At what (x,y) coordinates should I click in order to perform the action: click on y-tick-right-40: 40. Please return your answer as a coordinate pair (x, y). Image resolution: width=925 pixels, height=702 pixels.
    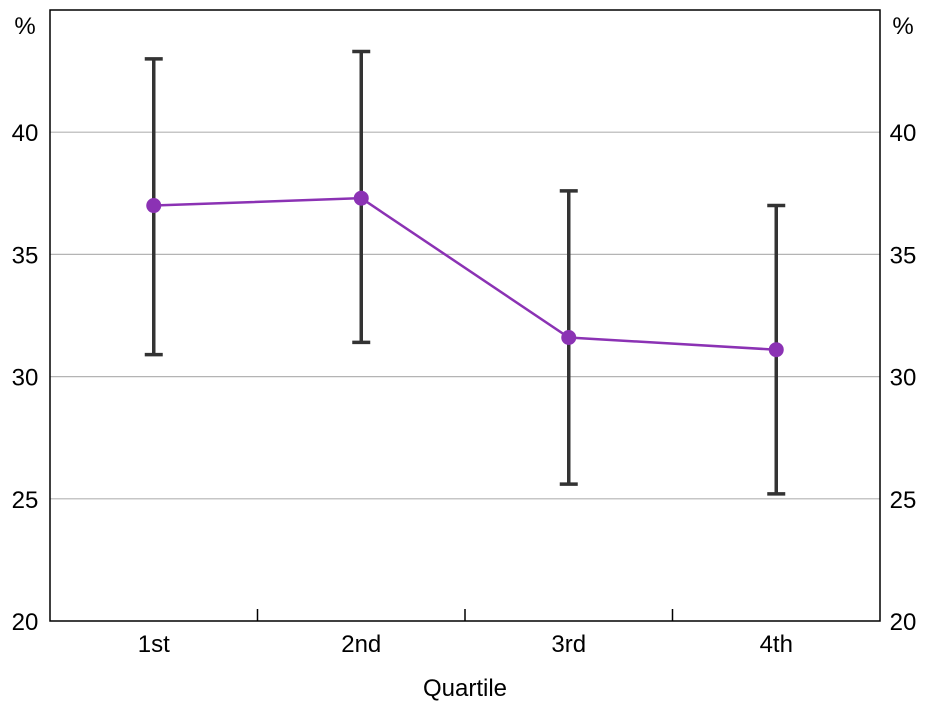
    Looking at the image, I should click on (903, 133).